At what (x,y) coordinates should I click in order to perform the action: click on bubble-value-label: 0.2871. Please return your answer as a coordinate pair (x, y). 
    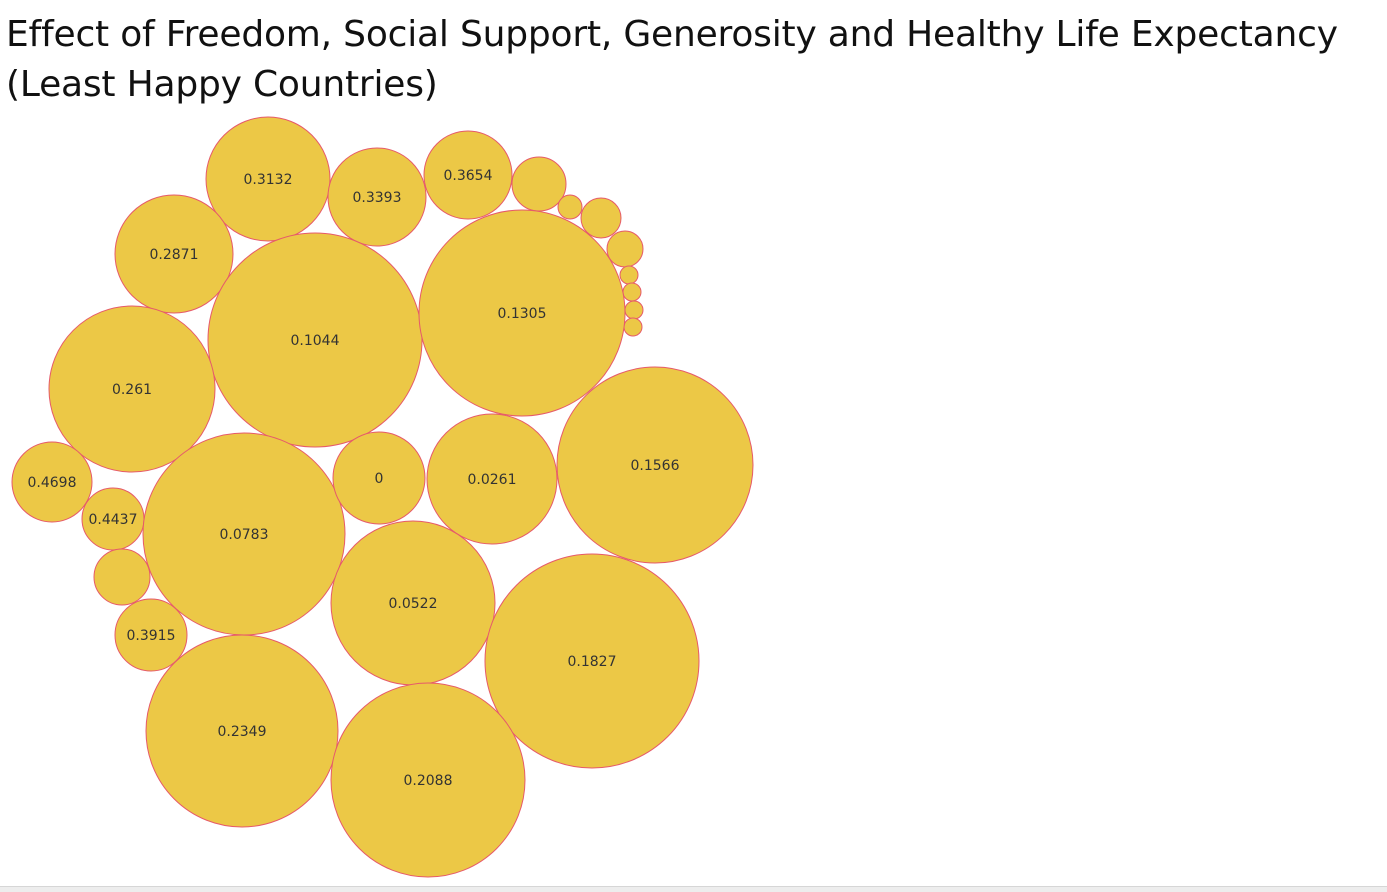
    Looking at the image, I should click on (174, 255).